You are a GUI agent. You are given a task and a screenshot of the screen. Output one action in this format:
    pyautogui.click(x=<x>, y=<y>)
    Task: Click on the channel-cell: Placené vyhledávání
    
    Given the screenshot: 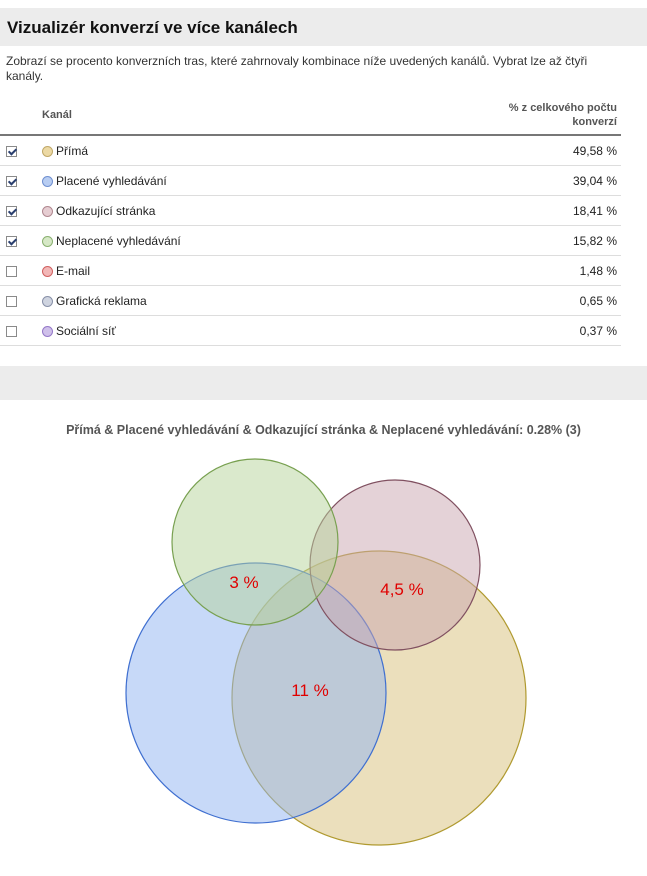 What is the action you would take?
    pyautogui.click(x=202, y=180)
    